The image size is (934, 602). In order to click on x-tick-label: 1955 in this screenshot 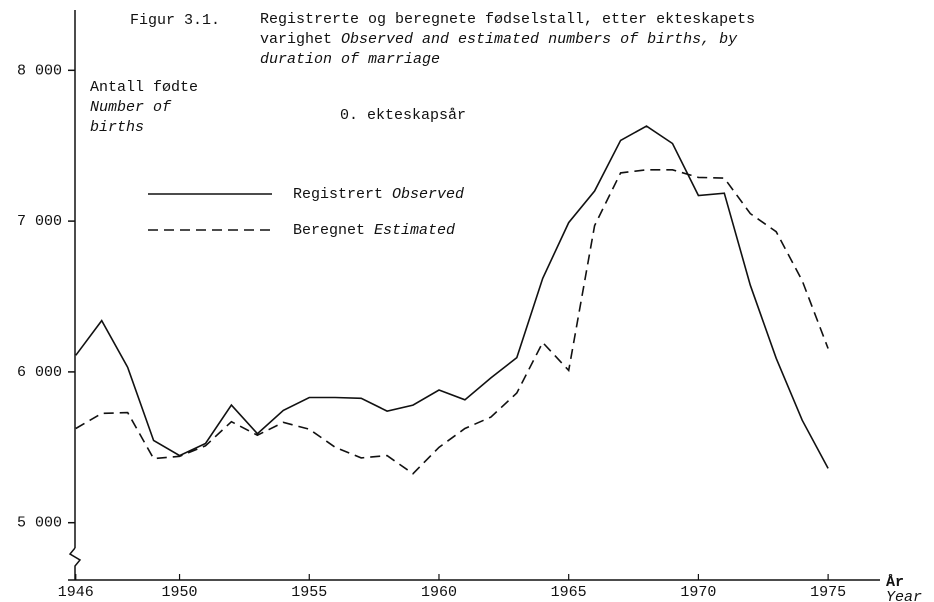, I will do `click(309, 592)`.